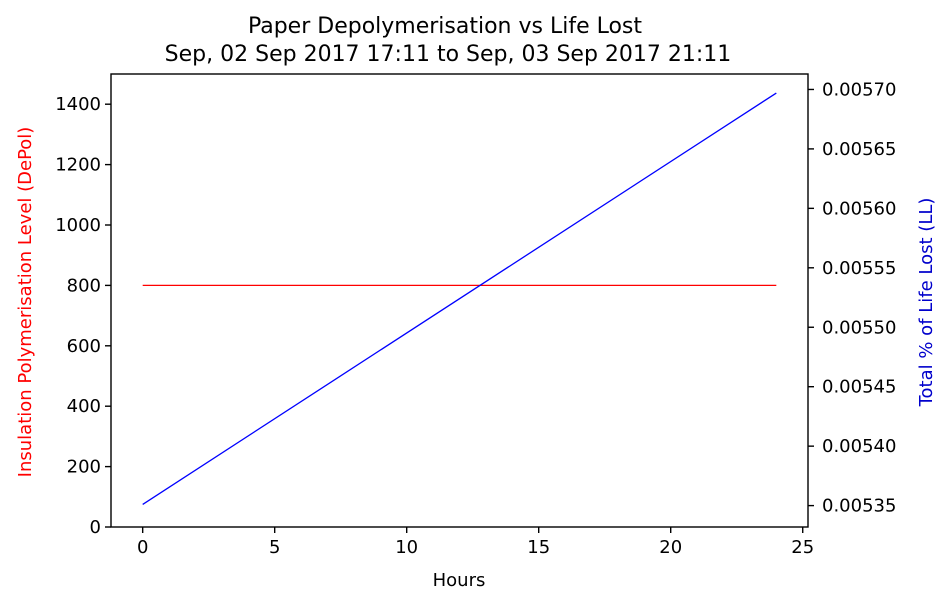  I want to click on y-left-tick-label: 1000, so click(78, 225).